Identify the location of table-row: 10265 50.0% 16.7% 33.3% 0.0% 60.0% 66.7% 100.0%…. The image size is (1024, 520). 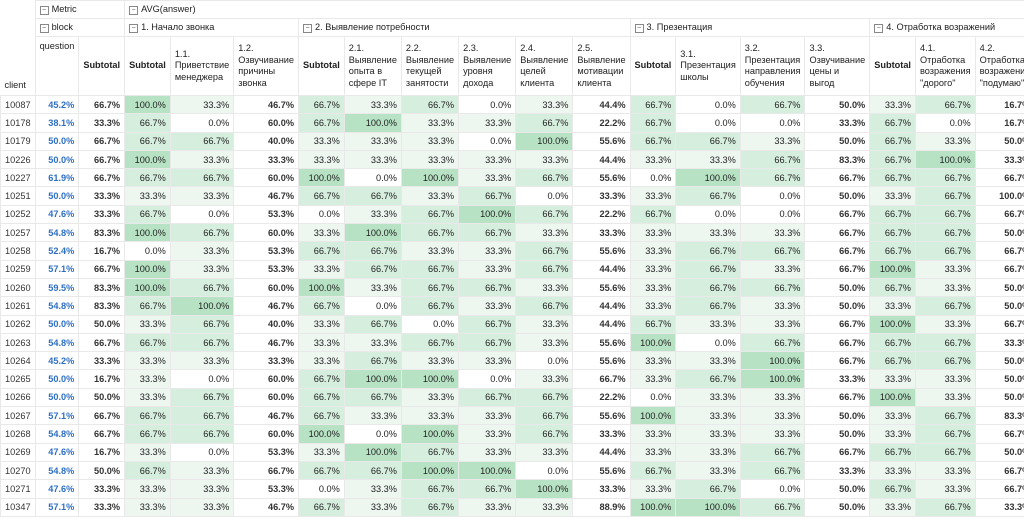
(512, 379).